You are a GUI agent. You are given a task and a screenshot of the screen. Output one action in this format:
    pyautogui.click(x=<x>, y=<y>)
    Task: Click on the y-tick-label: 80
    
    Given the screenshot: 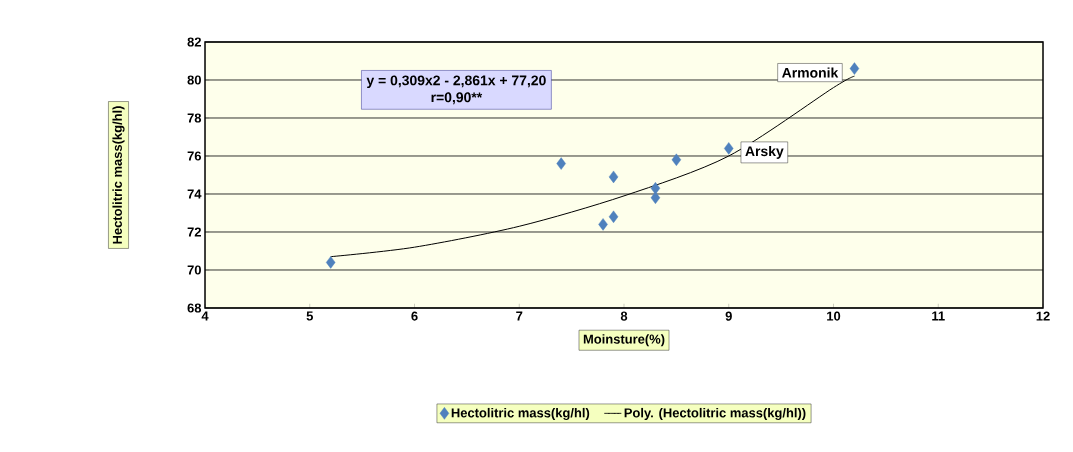 What is the action you would take?
    pyautogui.click(x=194, y=80)
    